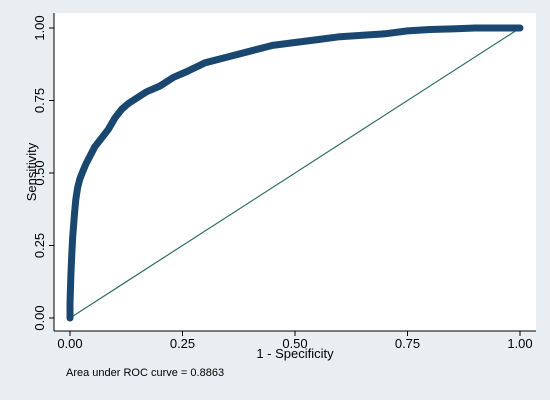 This screenshot has height=400, width=550. Describe the element at coordinates (39, 27) in the screenshot. I see `y-tick-label: 1.00` at that location.